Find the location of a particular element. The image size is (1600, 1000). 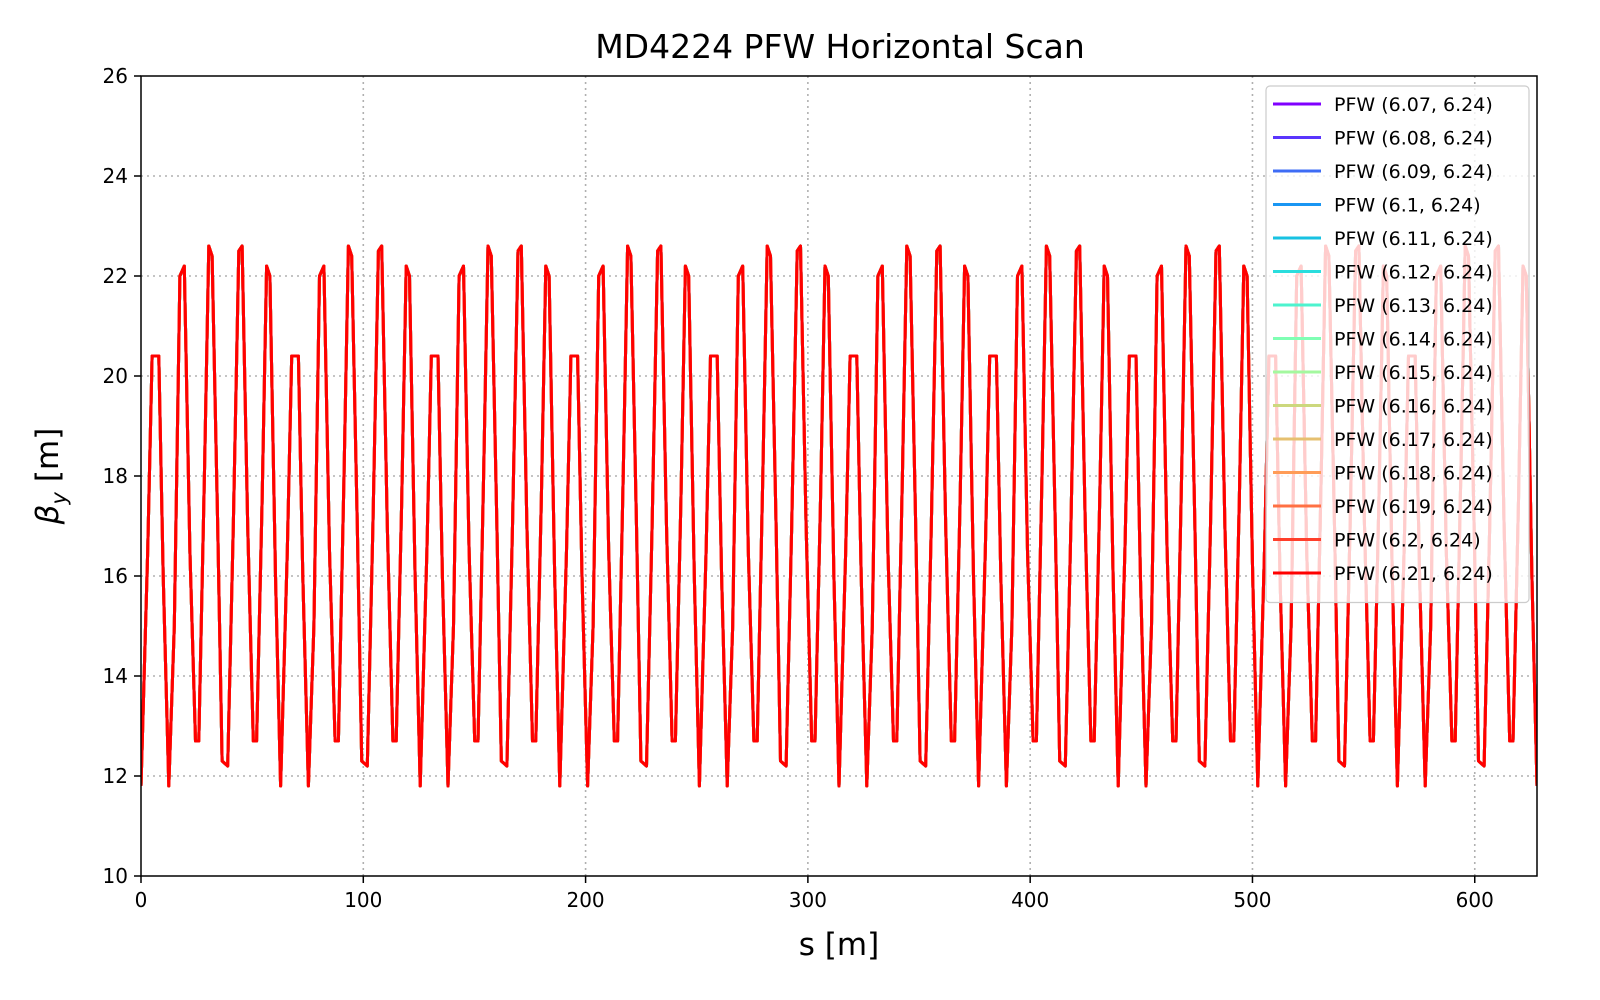

legend-label: PFW (6.19, 6.24) is located at coordinates (1413, 507).